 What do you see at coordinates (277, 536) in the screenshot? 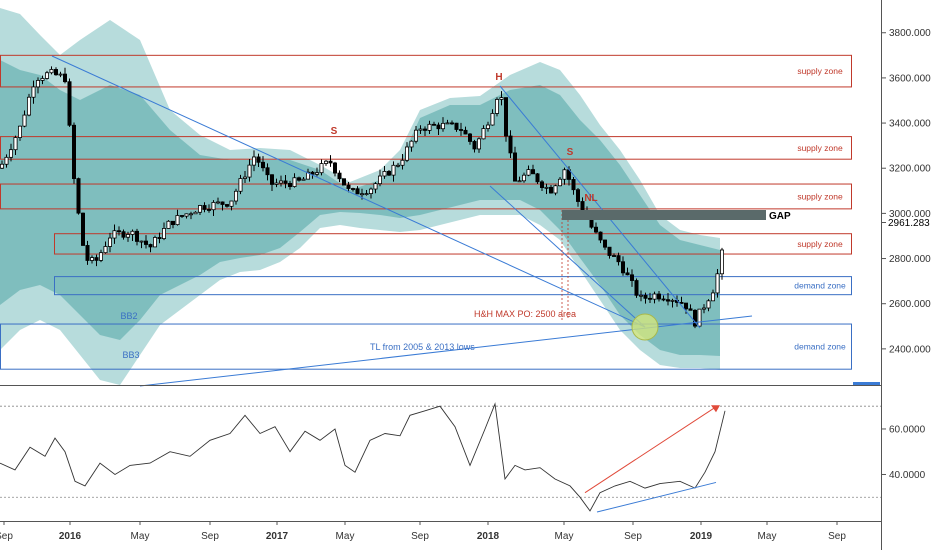
I see `time-tick-label: 2017` at bounding box center [277, 536].